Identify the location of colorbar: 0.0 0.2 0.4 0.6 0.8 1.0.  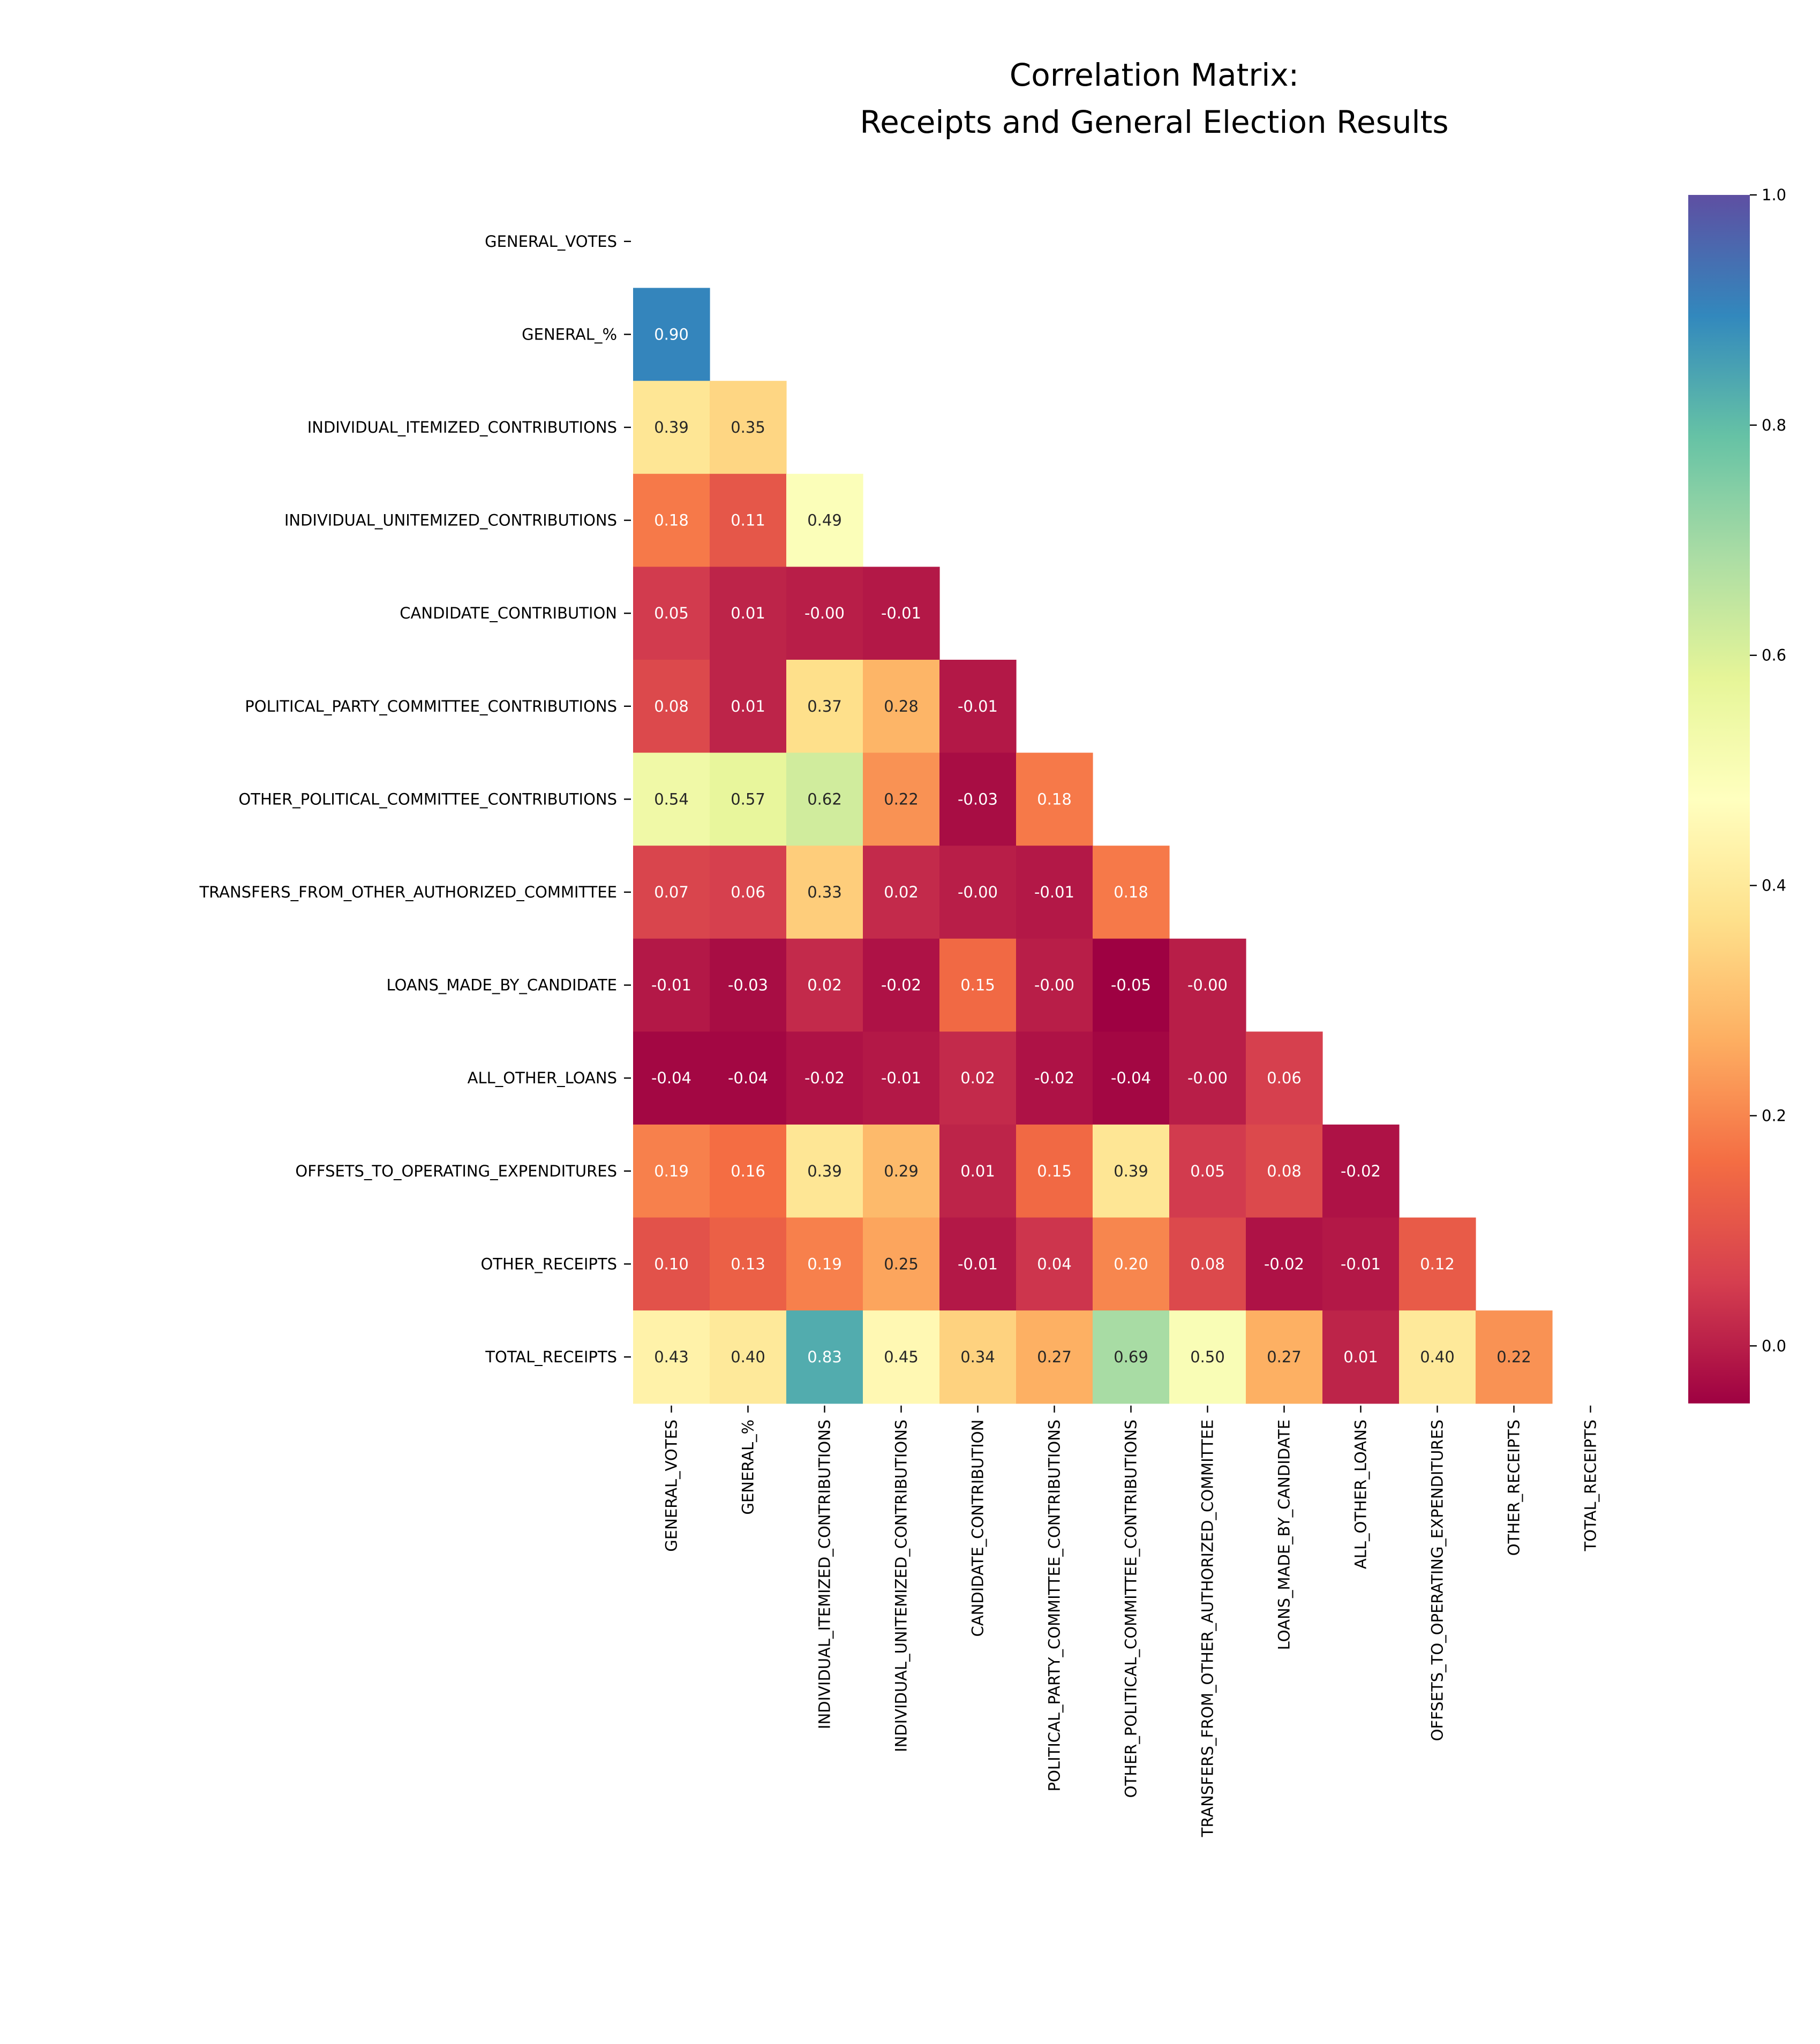
(1737, 795).